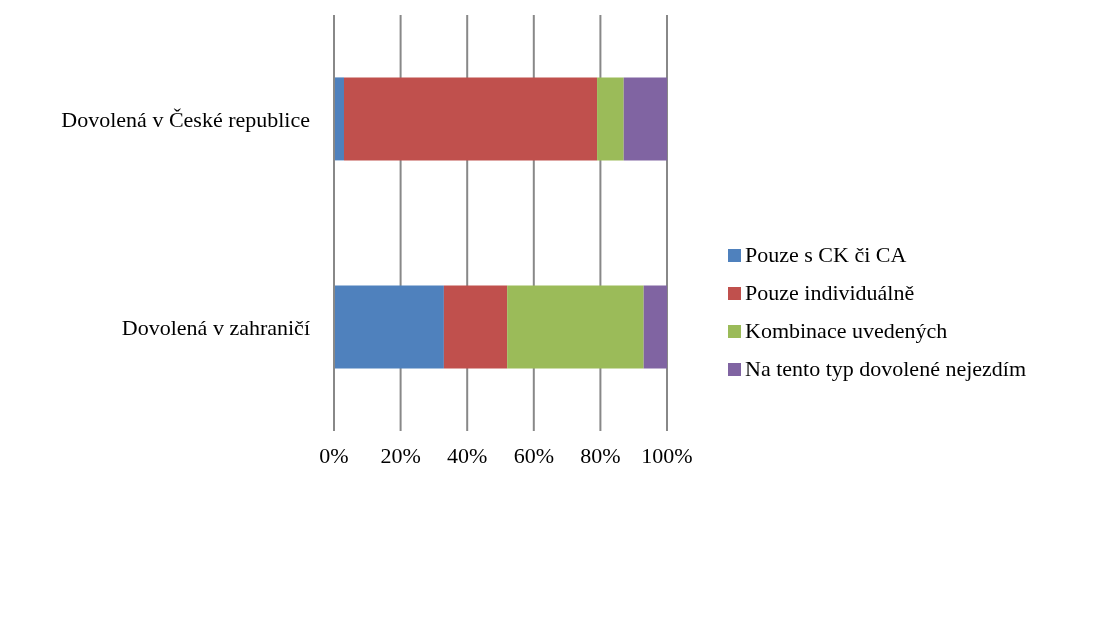 This screenshot has height=626, width=1102. I want to click on legend-label: Pouze s CK či CA, so click(826, 255).